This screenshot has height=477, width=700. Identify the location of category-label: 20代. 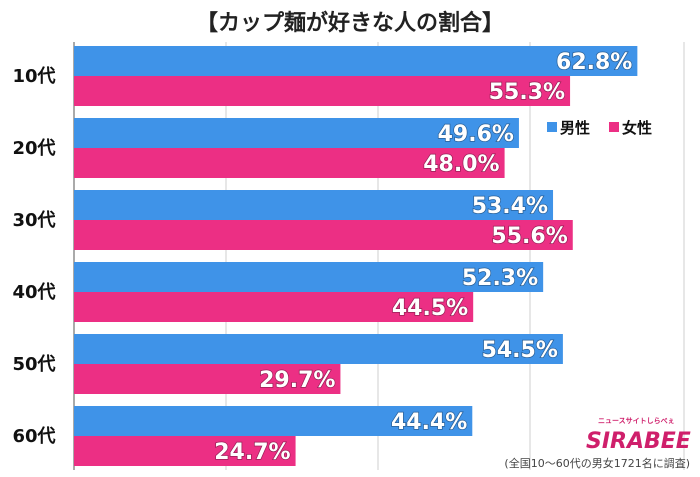
(33, 148).